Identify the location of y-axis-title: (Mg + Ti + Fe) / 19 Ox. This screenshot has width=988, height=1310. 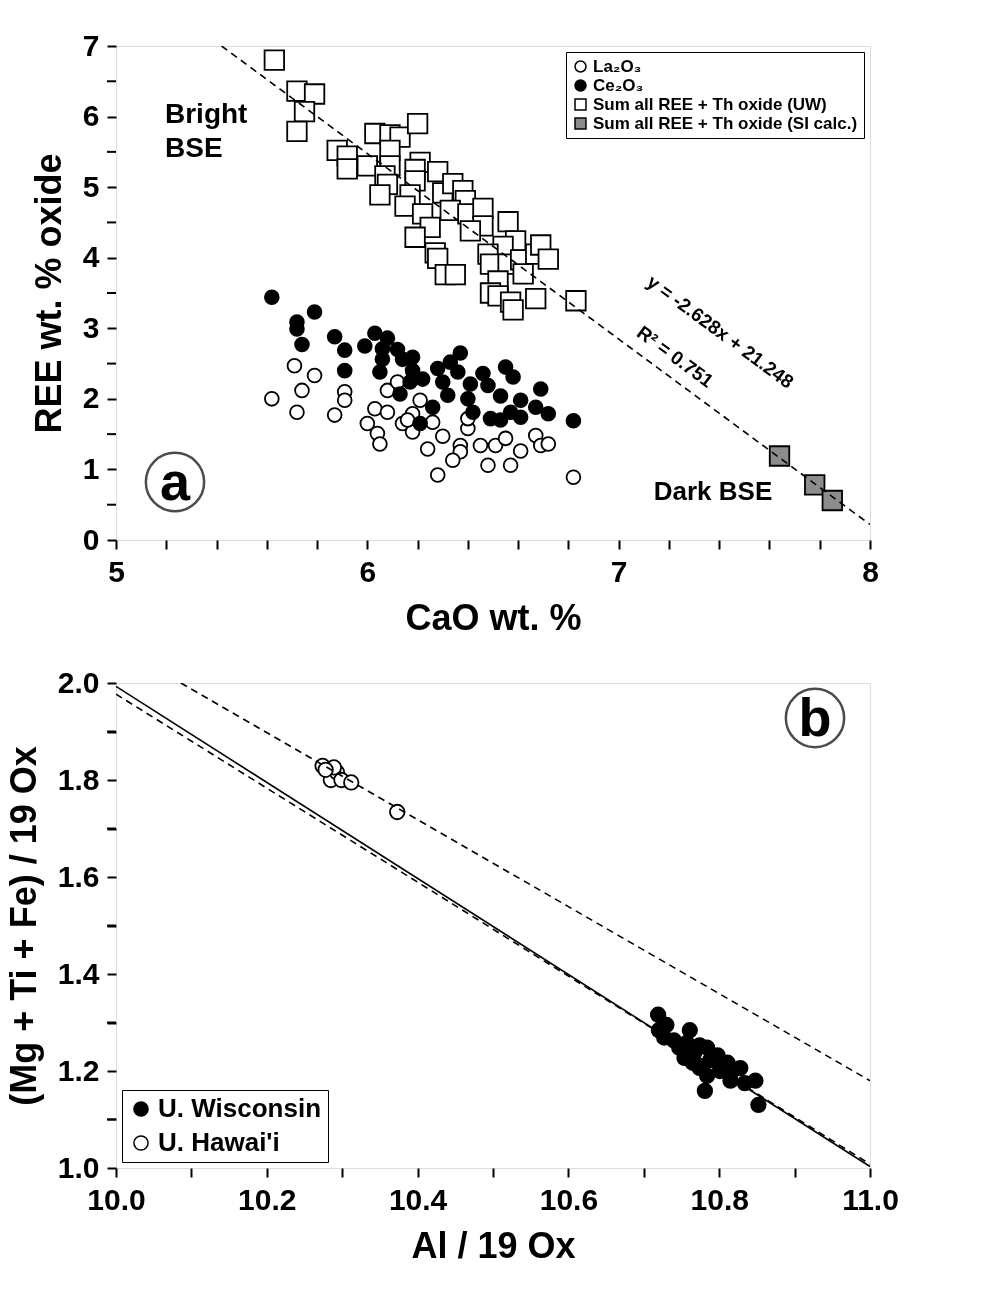
(23, 926).